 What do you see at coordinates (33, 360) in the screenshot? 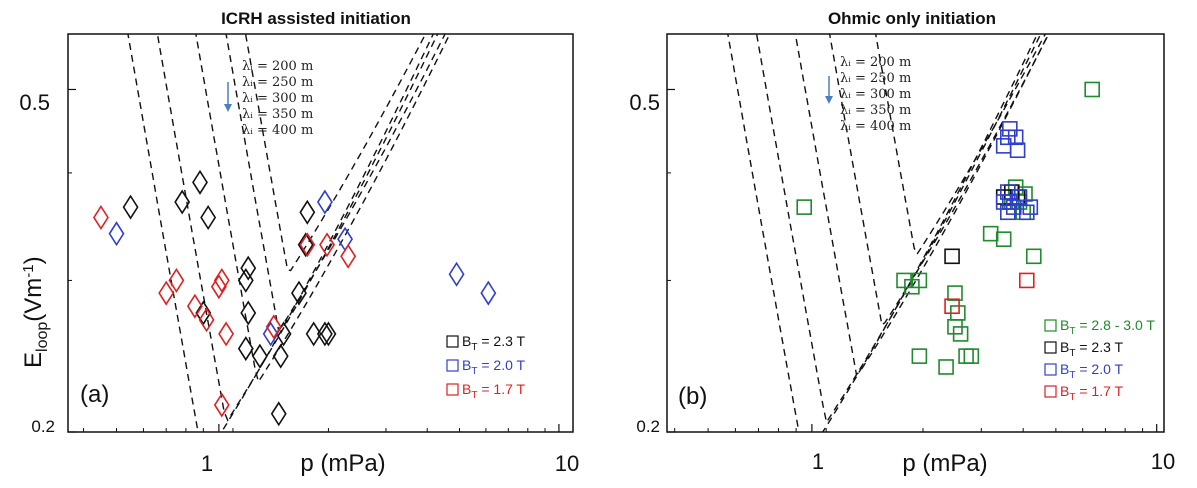
I see `ylabel-main: E` at bounding box center [33, 360].